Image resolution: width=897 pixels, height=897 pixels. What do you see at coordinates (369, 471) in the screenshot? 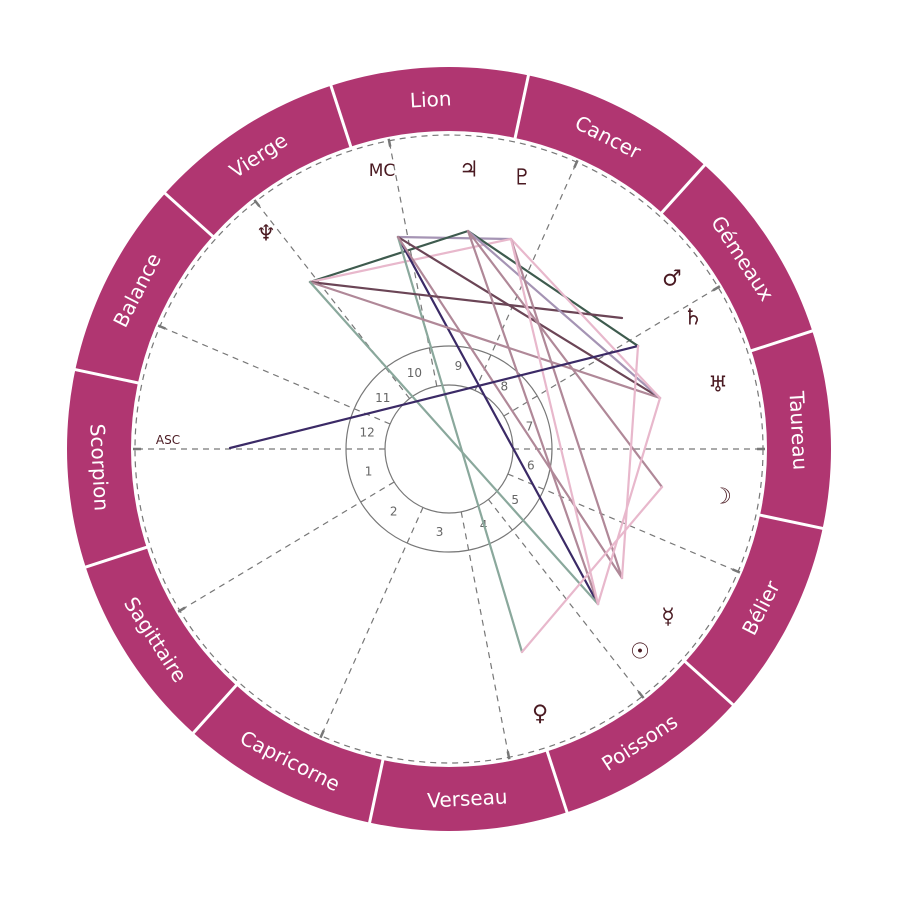
I see `house-number: 1` at bounding box center [369, 471].